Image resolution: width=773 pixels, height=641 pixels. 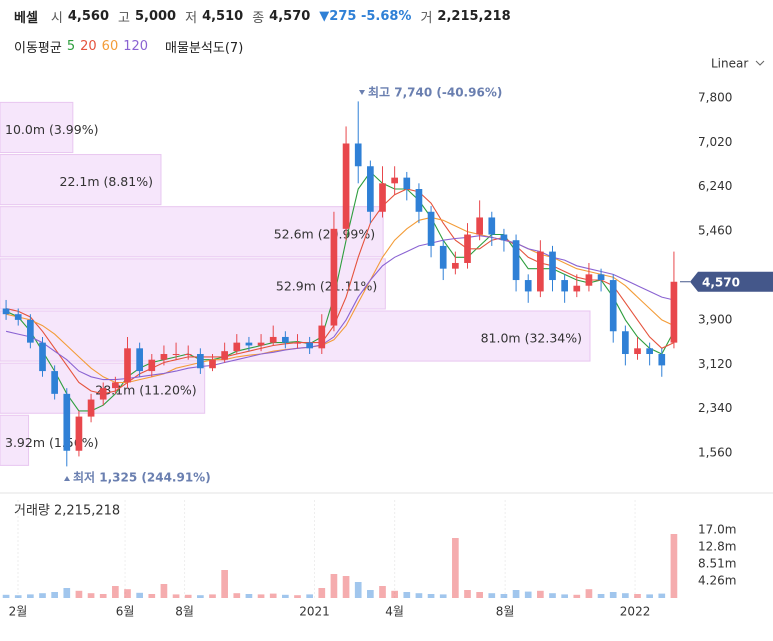 What do you see at coordinates (128, 46) in the screenshot?
I see `legend: 이동평균 5 20 60 120 매물분석도(7)` at bounding box center [128, 46].